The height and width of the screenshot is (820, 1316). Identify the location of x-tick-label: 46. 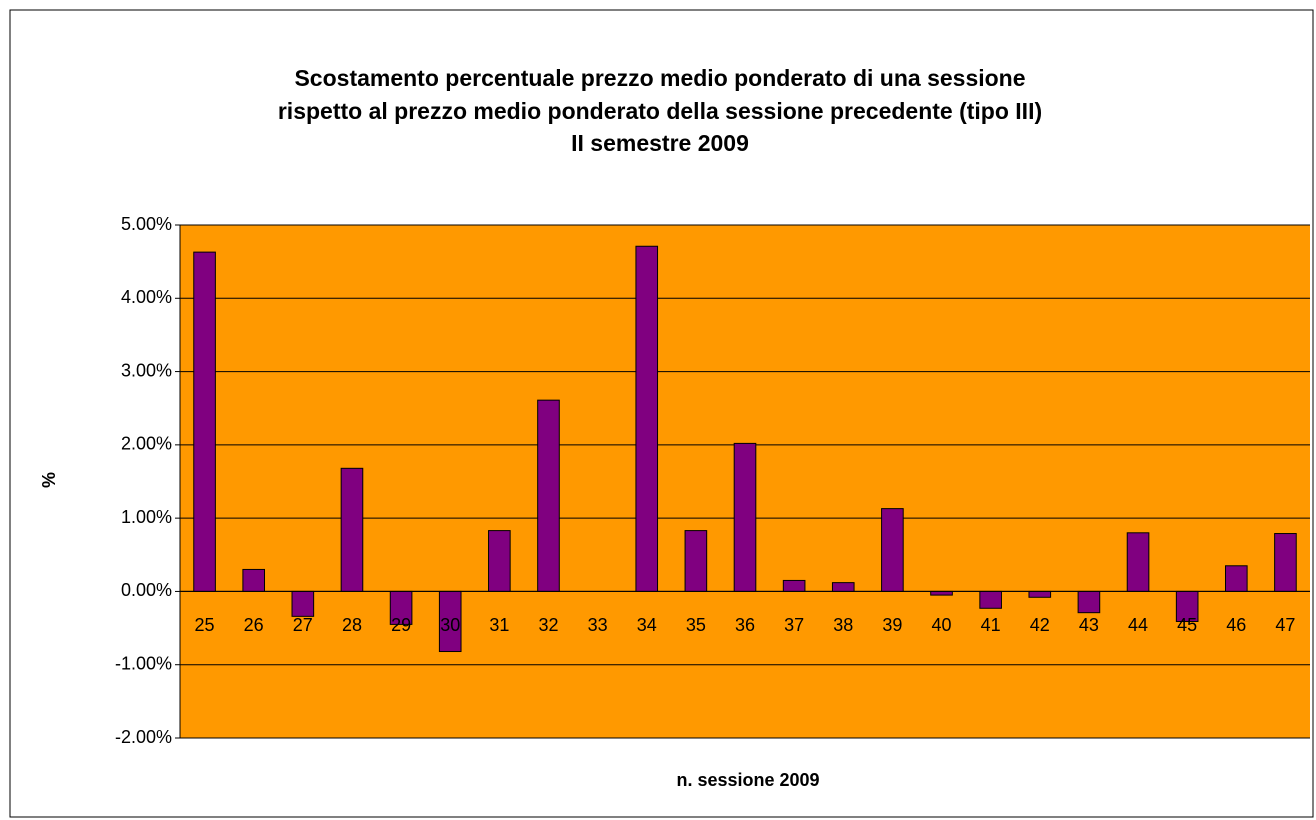
(1236, 625).